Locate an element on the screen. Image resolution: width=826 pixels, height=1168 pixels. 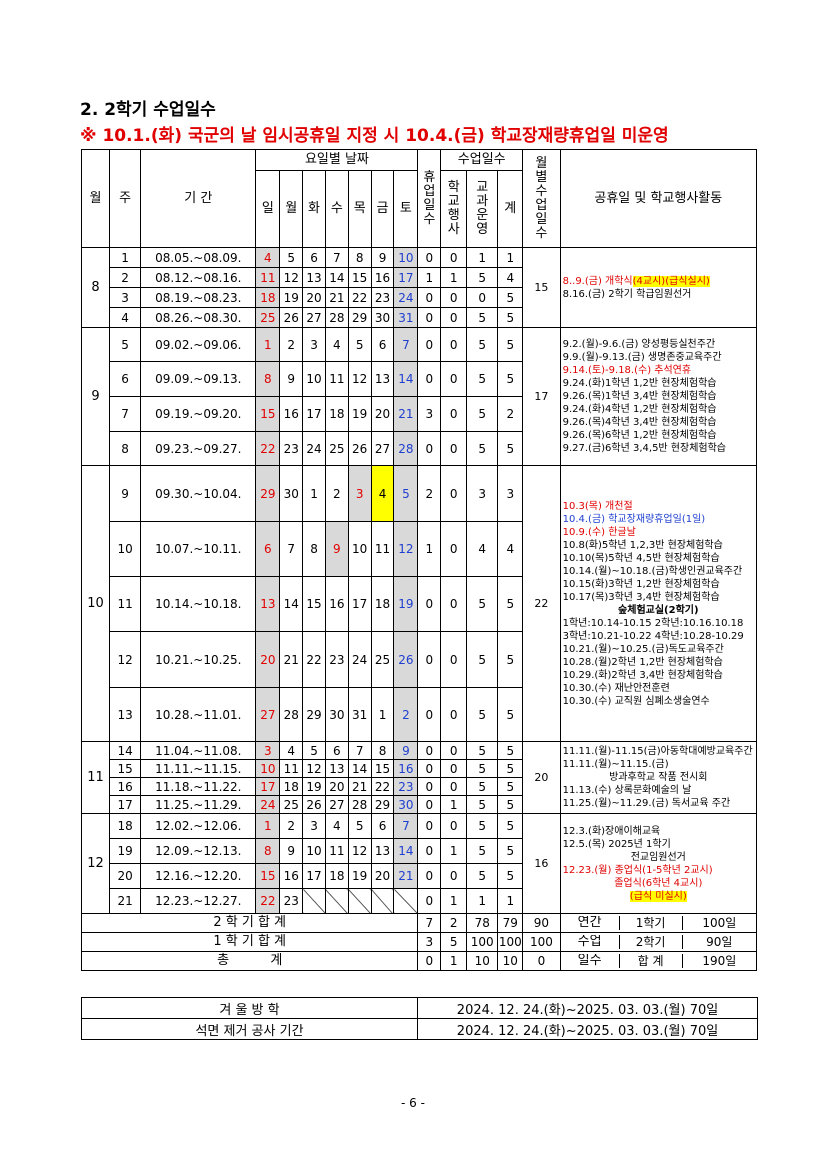
event-line: 9.26.(목)1학년 3,4반 현장체험학습 is located at coordinates (658, 396).